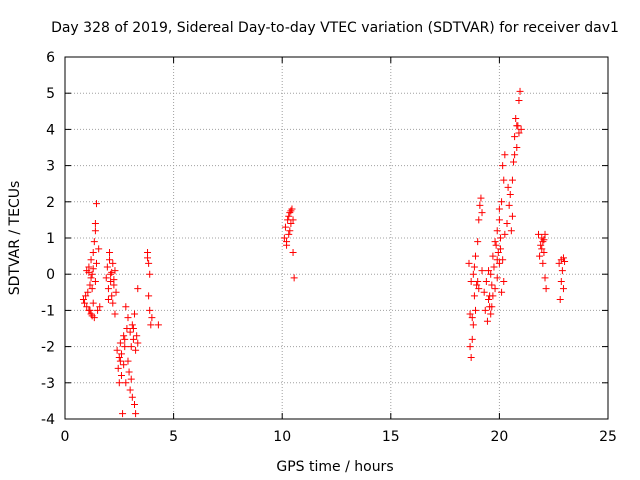 The height and width of the screenshot is (480, 640). Describe the element at coordinates (50, 203) in the screenshot. I see `y-tick-label: 2` at that location.